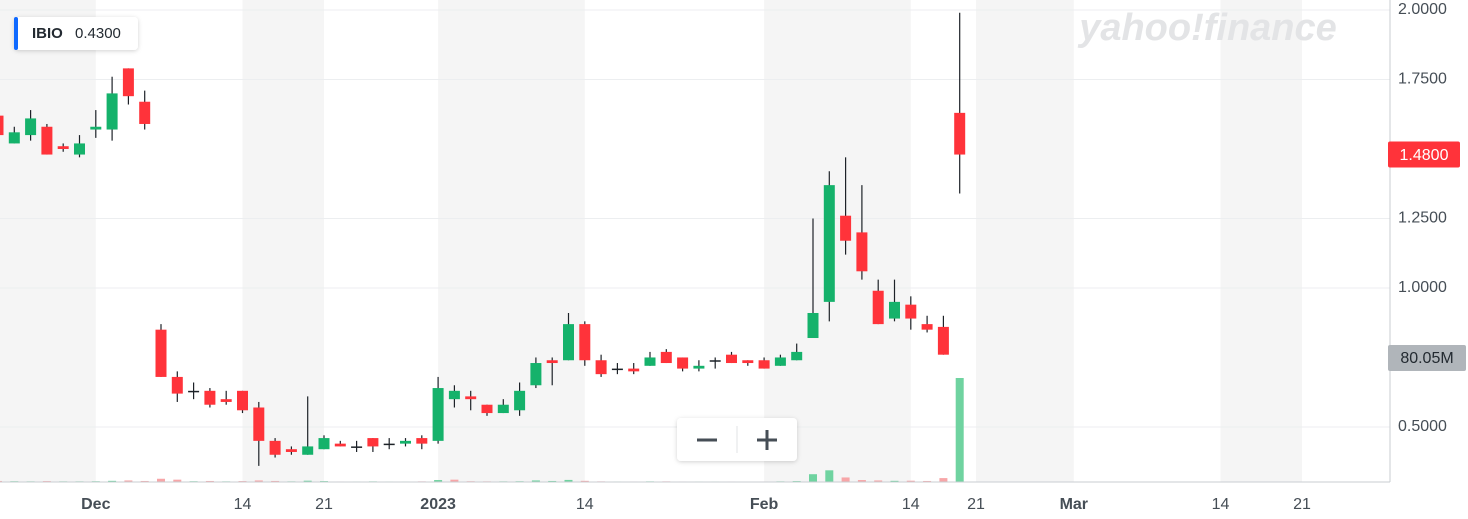 This screenshot has height=519, width=1468. What do you see at coordinates (707, 439) in the screenshot?
I see `zoom-out-button` at bounding box center [707, 439].